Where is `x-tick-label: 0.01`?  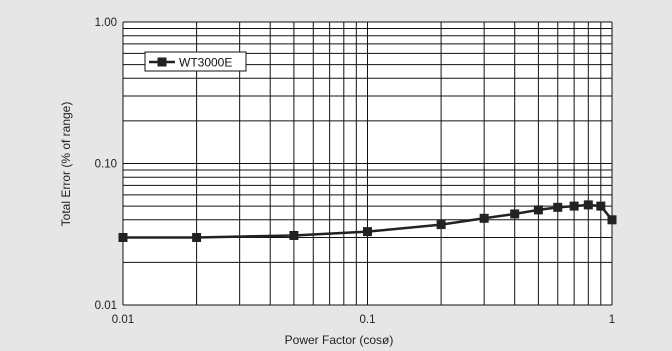
x-tick-label: 0.01 is located at coordinates (123, 320).